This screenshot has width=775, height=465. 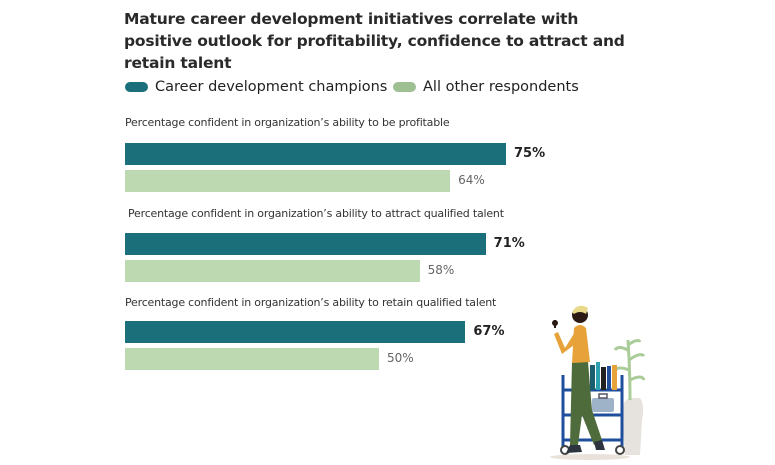 What do you see at coordinates (404, 87) in the screenshot?
I see `legend-swatch-others` at bounding box center [404, 87].